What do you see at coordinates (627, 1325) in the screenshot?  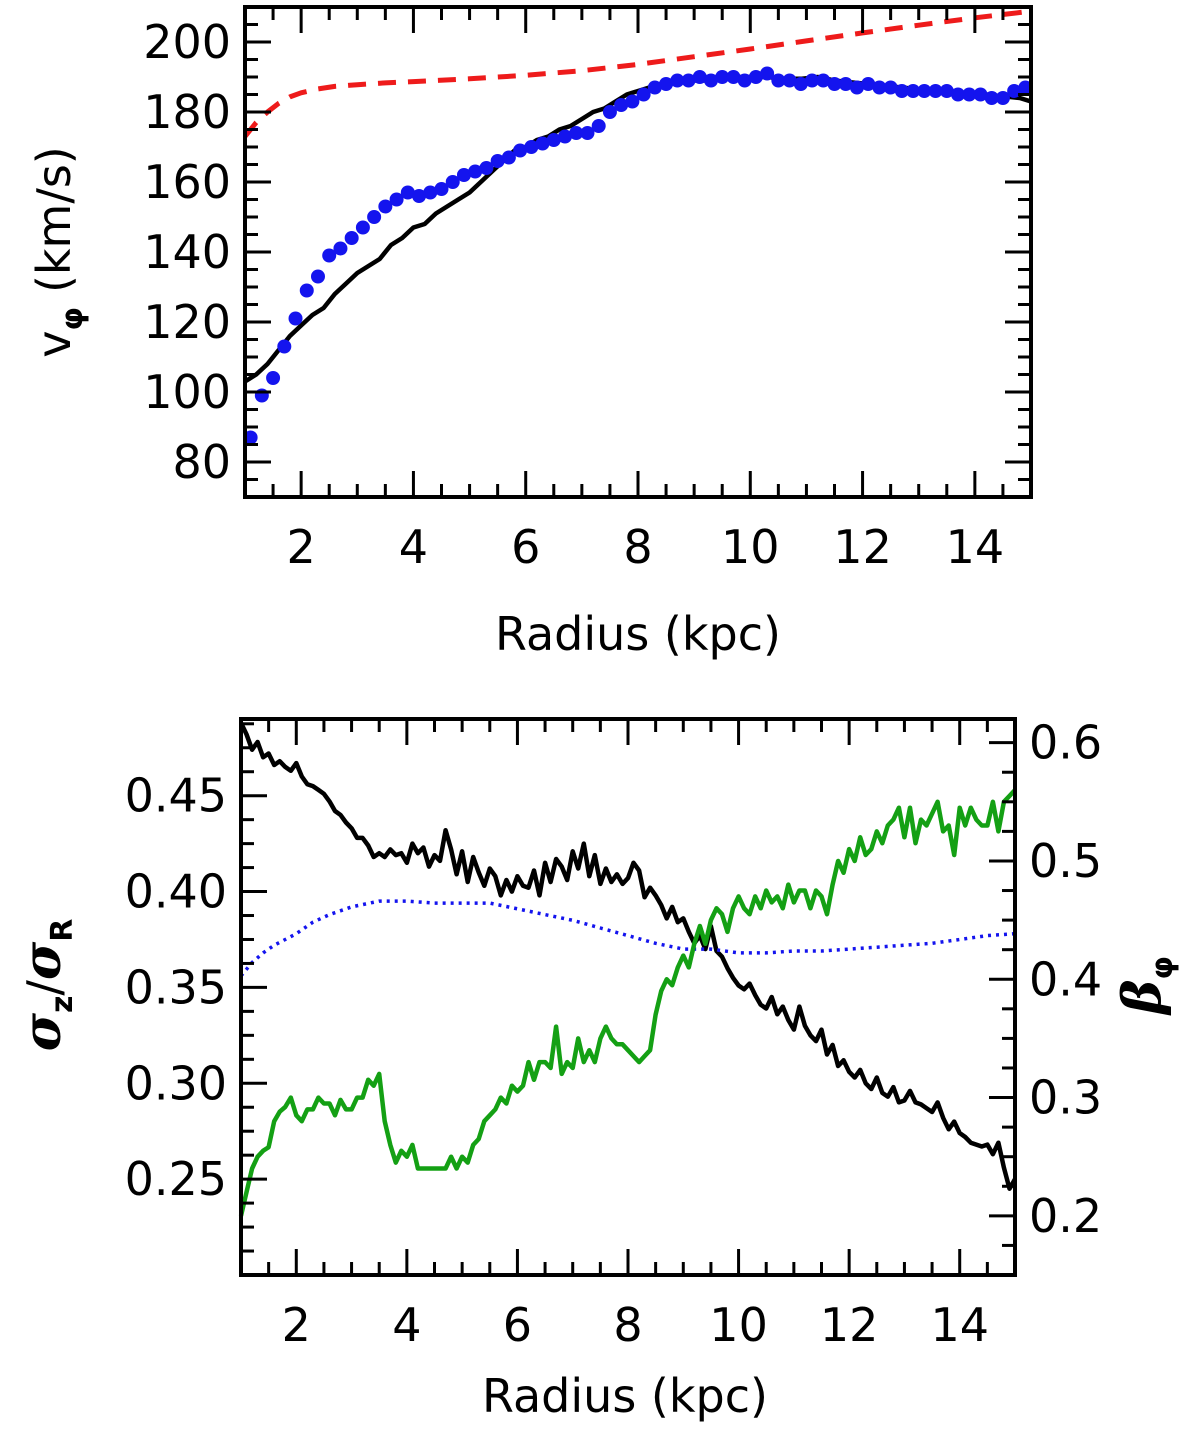 I see `bottom-x-tick-label: 8` at bounding box center [627, 1325].